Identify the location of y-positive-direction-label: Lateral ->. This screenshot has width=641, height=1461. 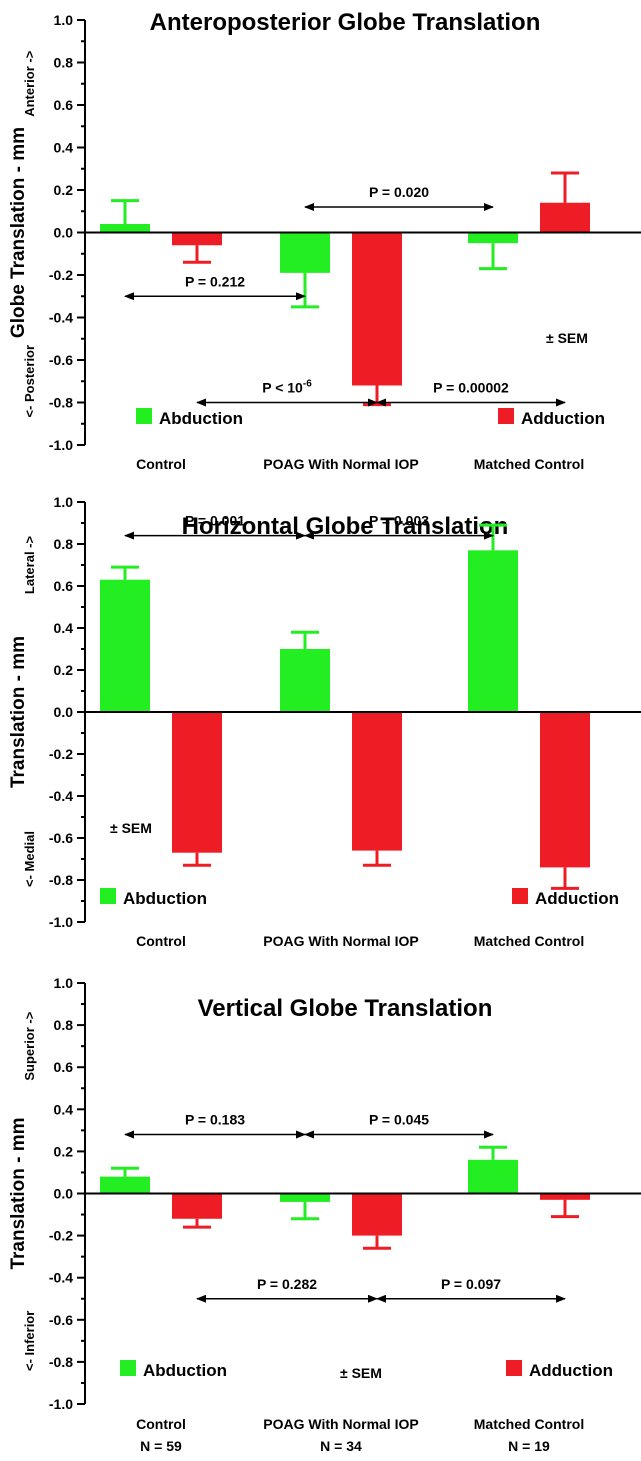
(29, 565).